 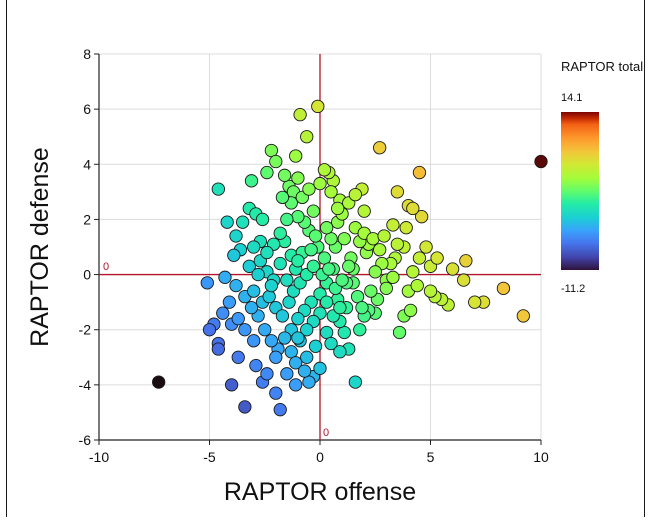 What do you see at coordinates (209, 457) in the screenshot?
I see `x-tick-label: -5` at bounding box center [209, 457].